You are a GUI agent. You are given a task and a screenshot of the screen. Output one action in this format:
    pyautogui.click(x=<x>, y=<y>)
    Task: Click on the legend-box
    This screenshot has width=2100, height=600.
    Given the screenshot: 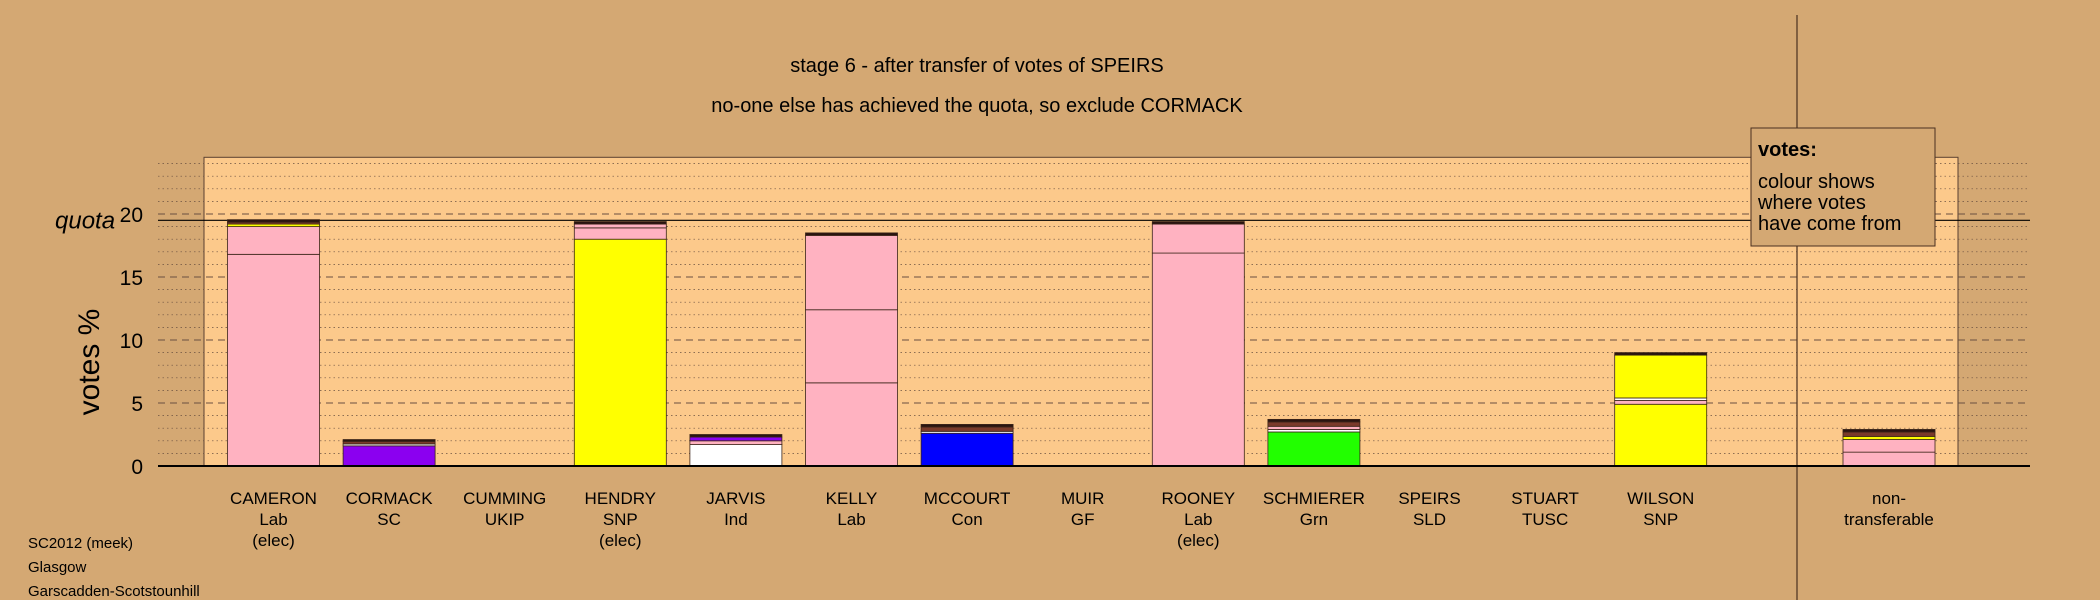 What is the action you would take?
    pyautogui.click(x=1843, y=187)
    